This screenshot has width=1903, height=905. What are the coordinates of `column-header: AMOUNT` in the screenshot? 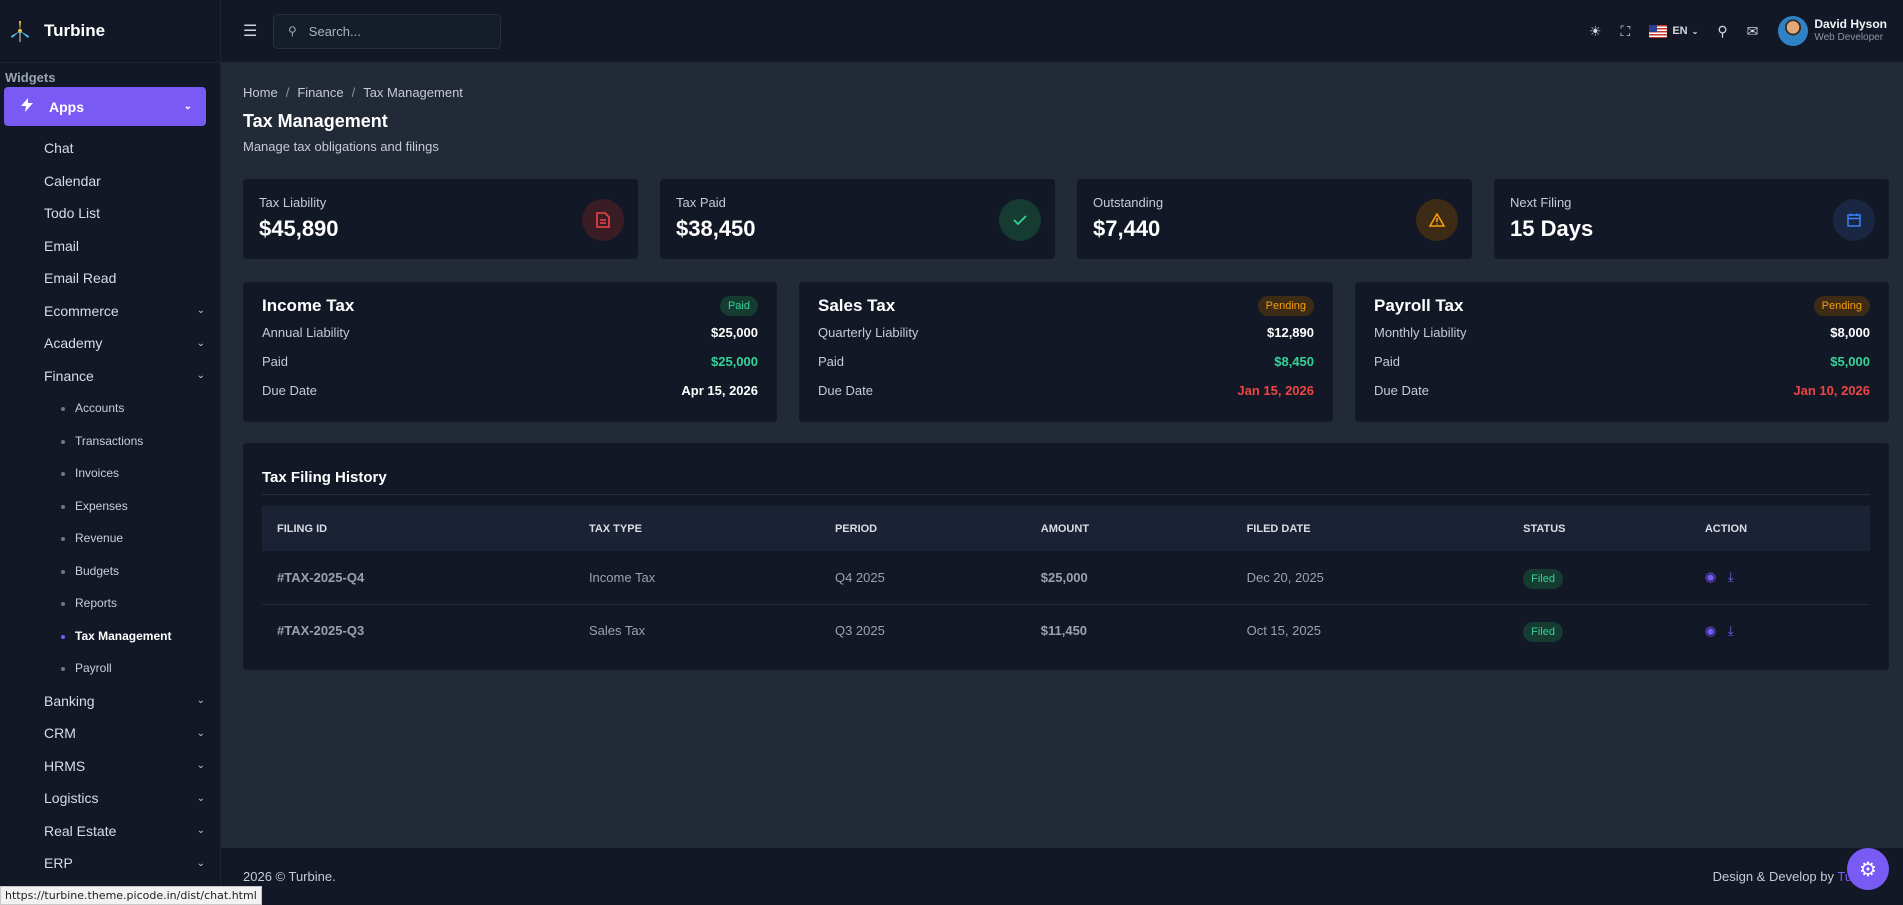 It's located at (1065, 528).